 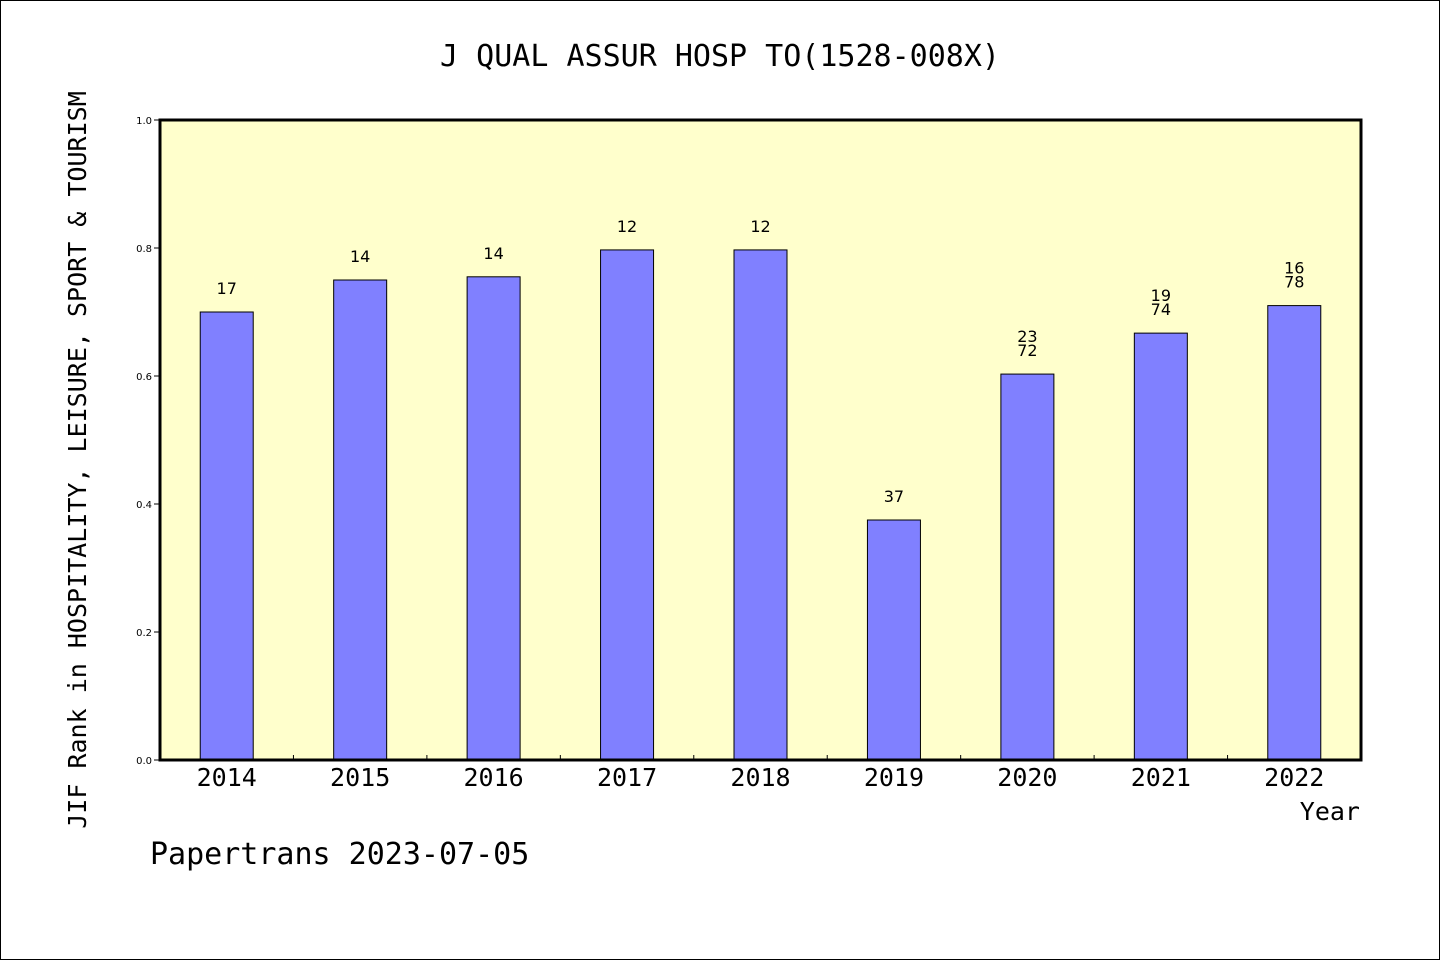 What do you see at coordinates (144, 505) in the screenshot?
I see `y-tick-label: 0.4` at bounding box center [144, 505].